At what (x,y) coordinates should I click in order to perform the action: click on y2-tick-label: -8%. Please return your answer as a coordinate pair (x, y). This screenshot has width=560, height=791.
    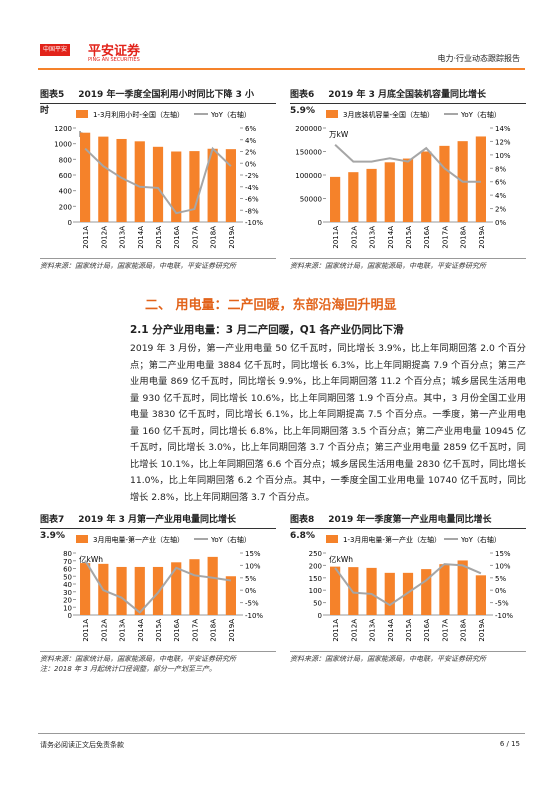
    Looking at the image, I should click on (252, 211).